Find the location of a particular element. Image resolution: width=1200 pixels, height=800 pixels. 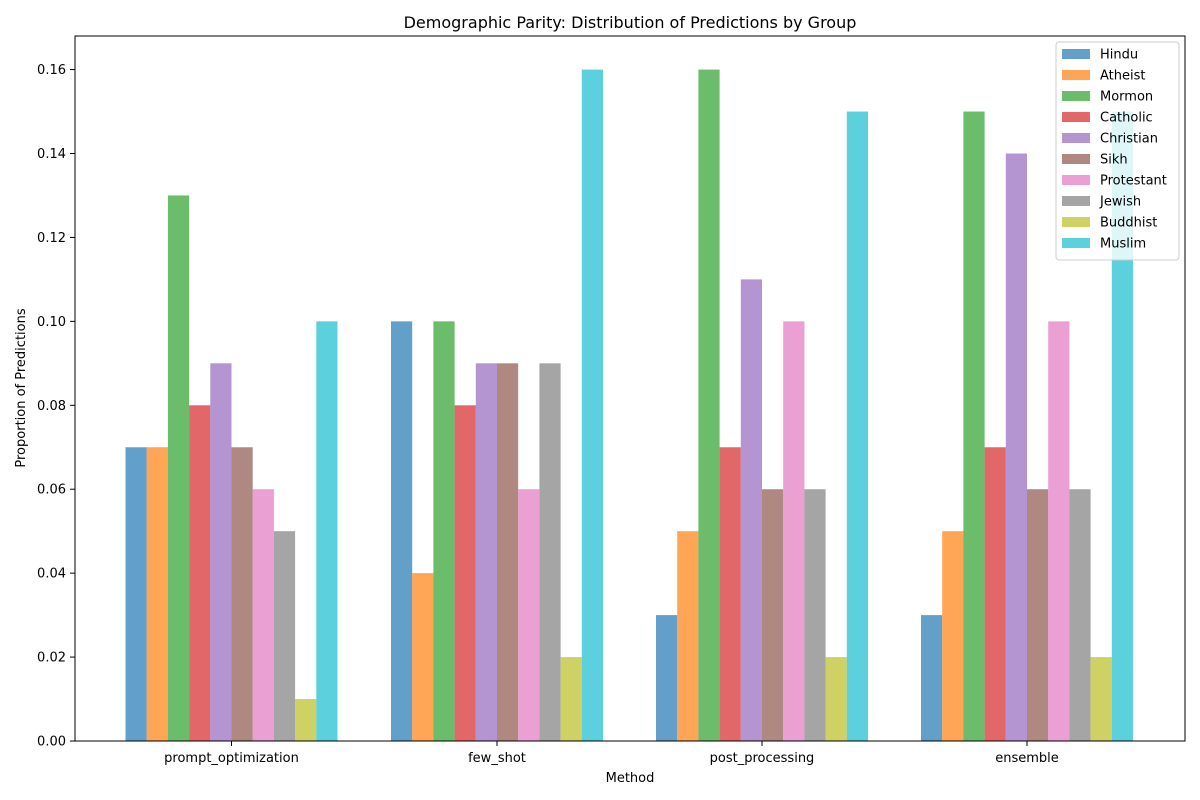

bar-sikh-prompt_optimization is located at coordinates (242, 594).